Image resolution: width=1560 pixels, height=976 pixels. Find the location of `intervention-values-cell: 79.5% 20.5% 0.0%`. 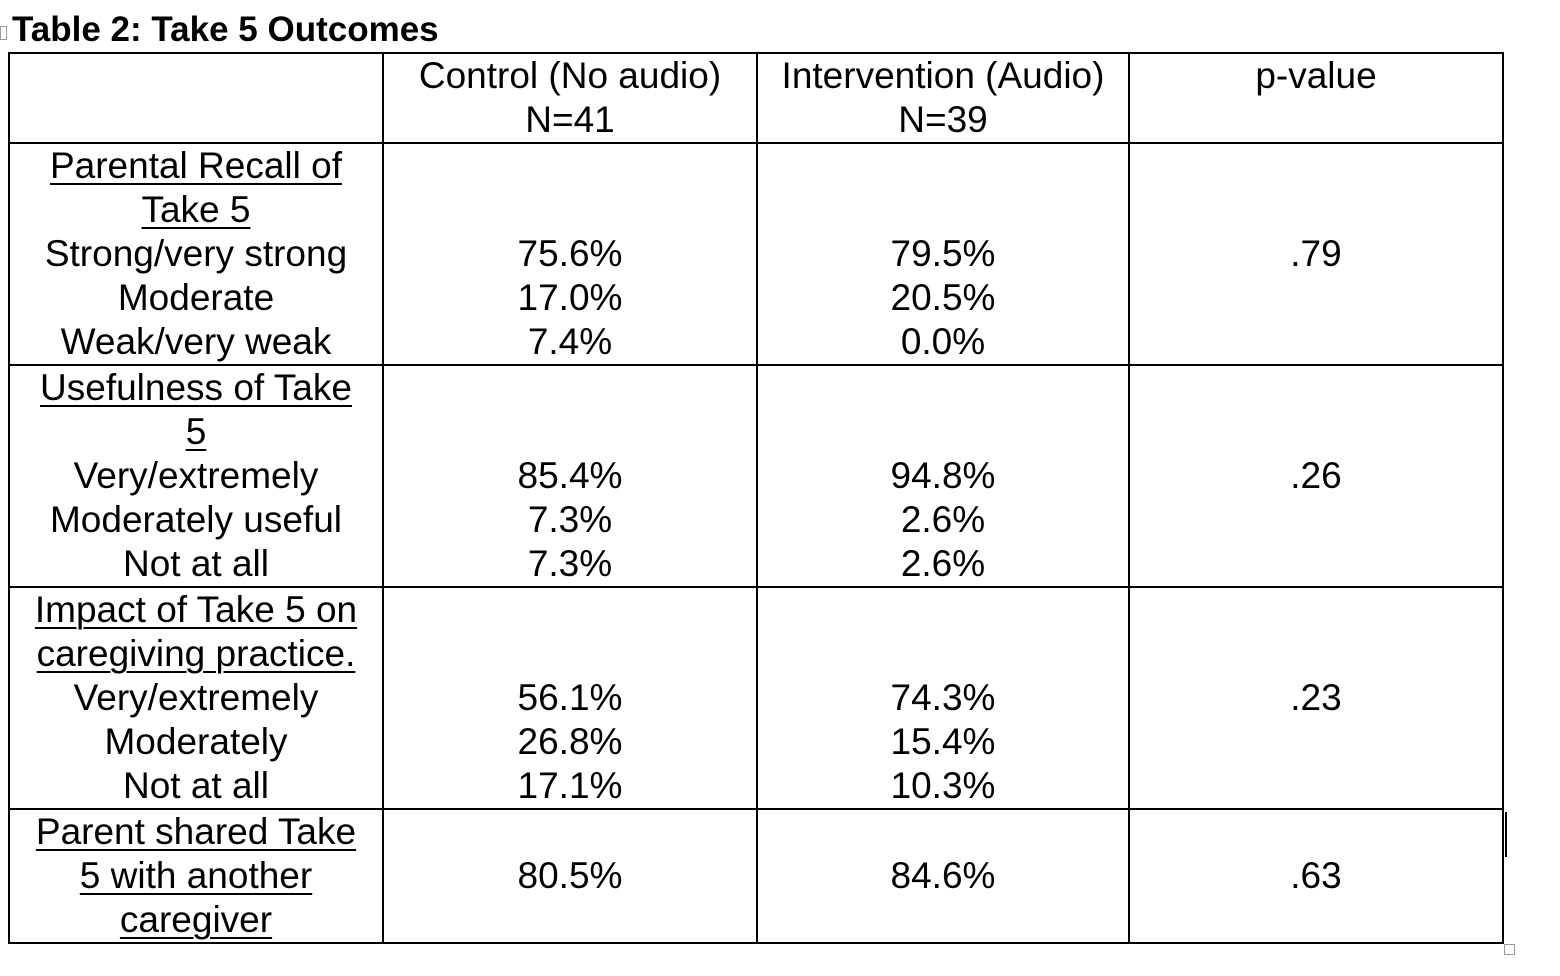

intervention-values-cell: 79.5% 20.5% 0.0% is located at coordinates (943, 254).